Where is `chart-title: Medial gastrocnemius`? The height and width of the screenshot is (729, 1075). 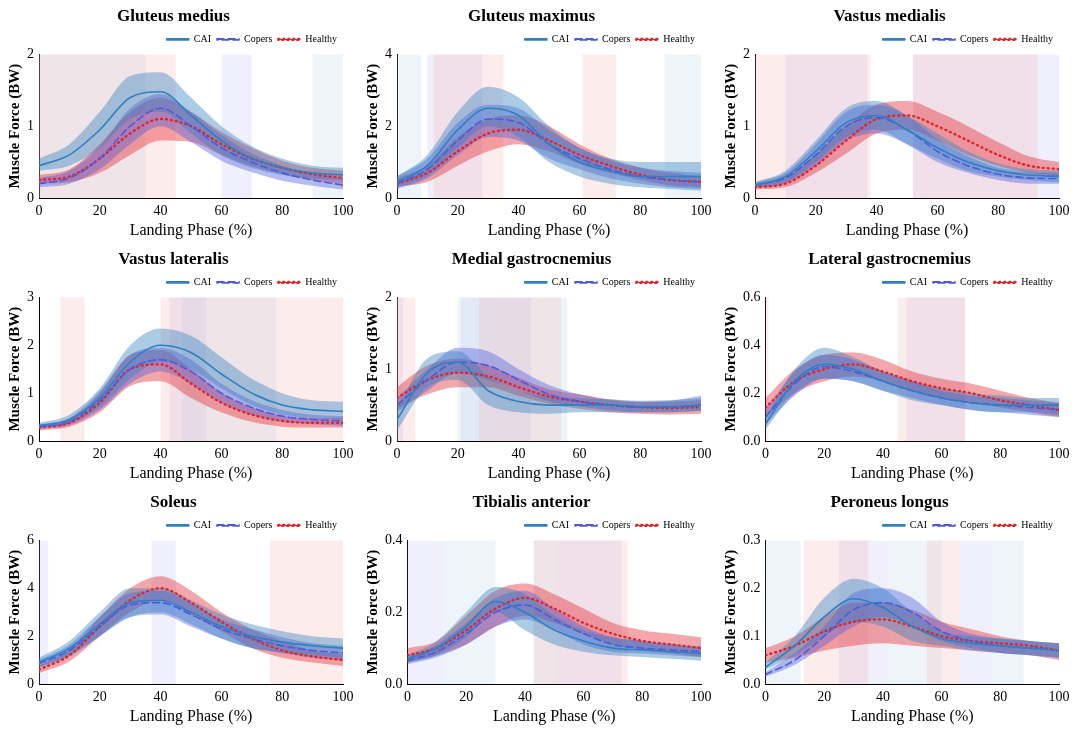
chart-title: Medial gastrocnemius is located at coordinates (531, 258).